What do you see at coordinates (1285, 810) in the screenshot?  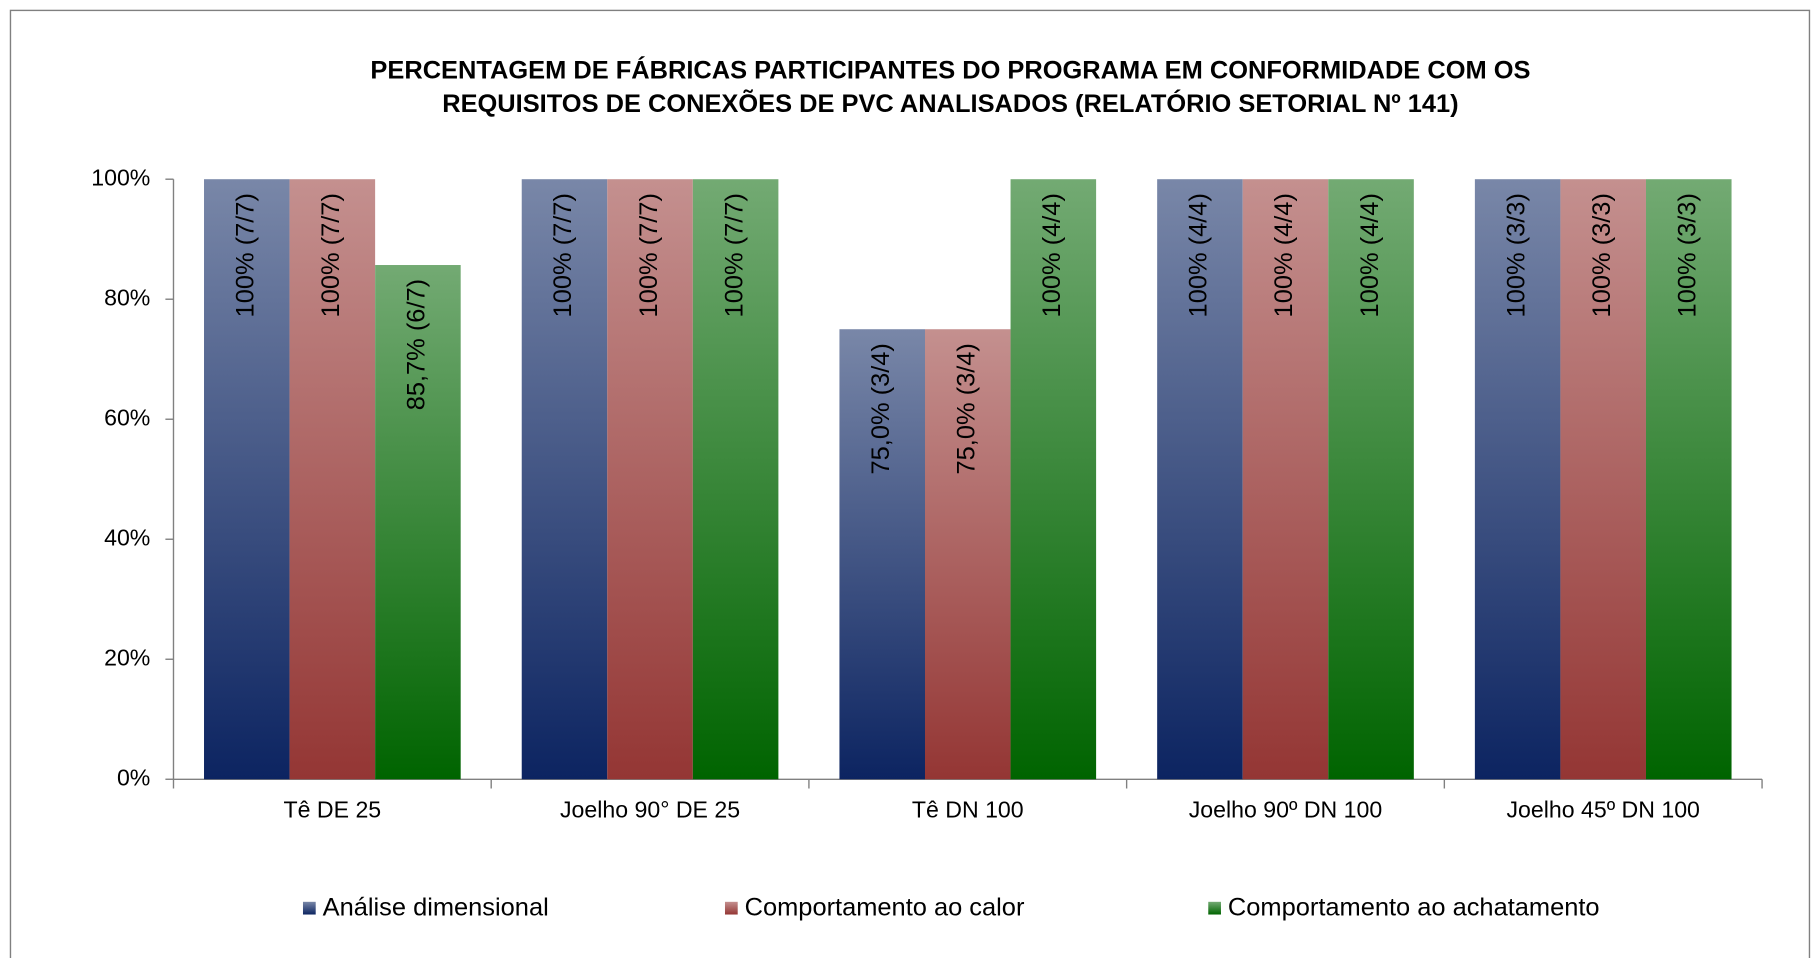 I see `x-tick-label: Joelho 90º DN 100` at bounding box center [1285, 810].